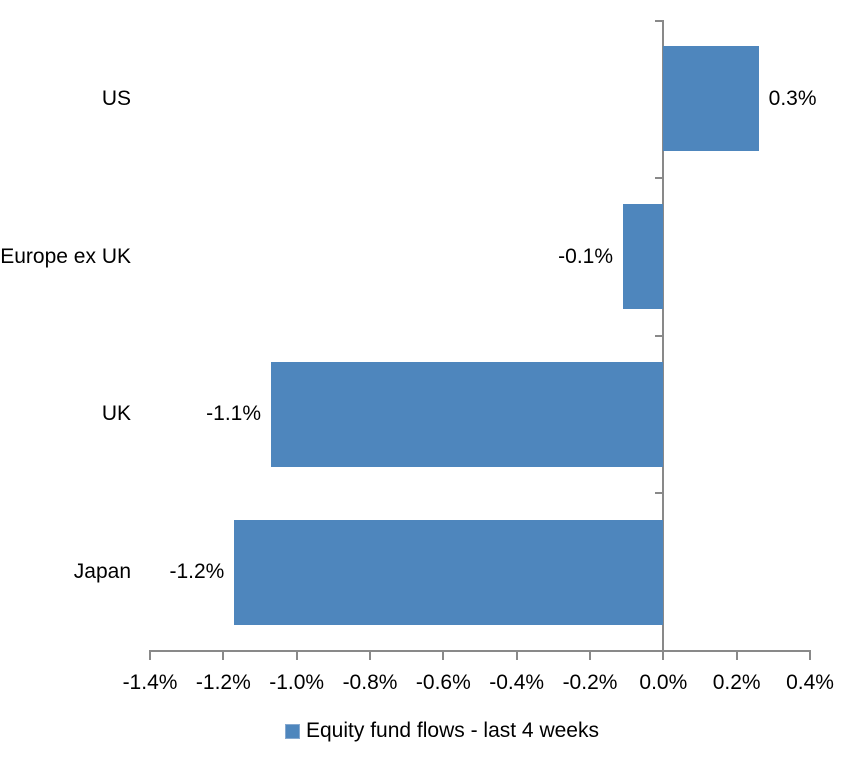 This screenshot has width=852, height=757. I want to click on data-label: -1.1%, so click(233, 414).